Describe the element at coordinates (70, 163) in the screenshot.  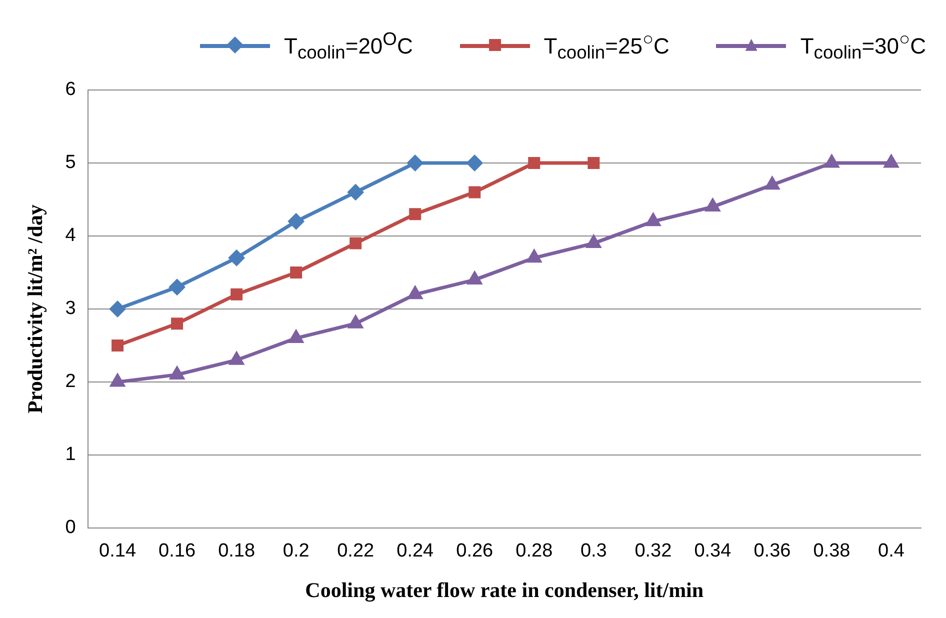
I see `y-tick-label: 5` at that location.